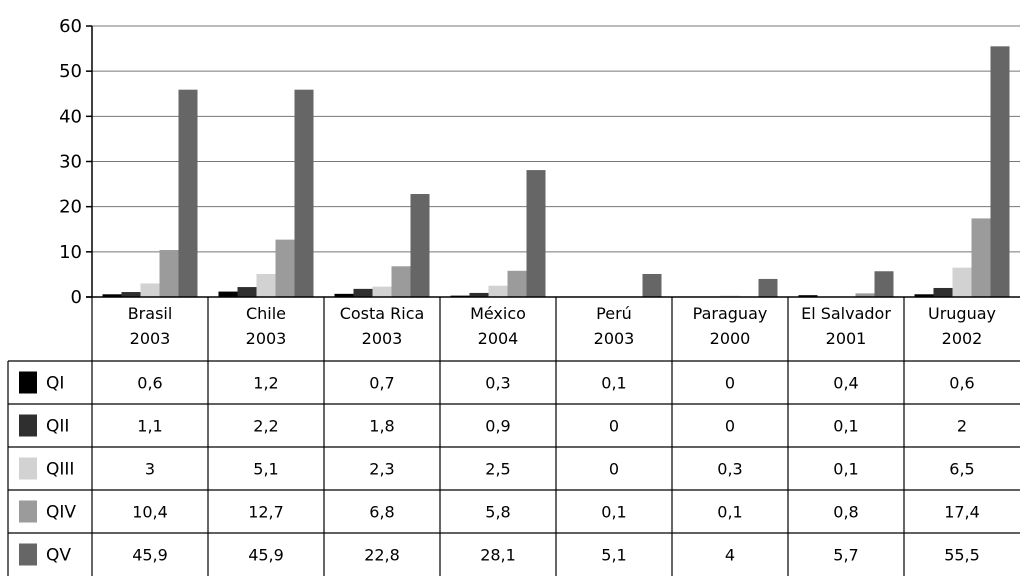 Image resolution: width=1020 pixels, height=578 pixels. I want to click on data-cell-value: 22,8, so click(382, 555).